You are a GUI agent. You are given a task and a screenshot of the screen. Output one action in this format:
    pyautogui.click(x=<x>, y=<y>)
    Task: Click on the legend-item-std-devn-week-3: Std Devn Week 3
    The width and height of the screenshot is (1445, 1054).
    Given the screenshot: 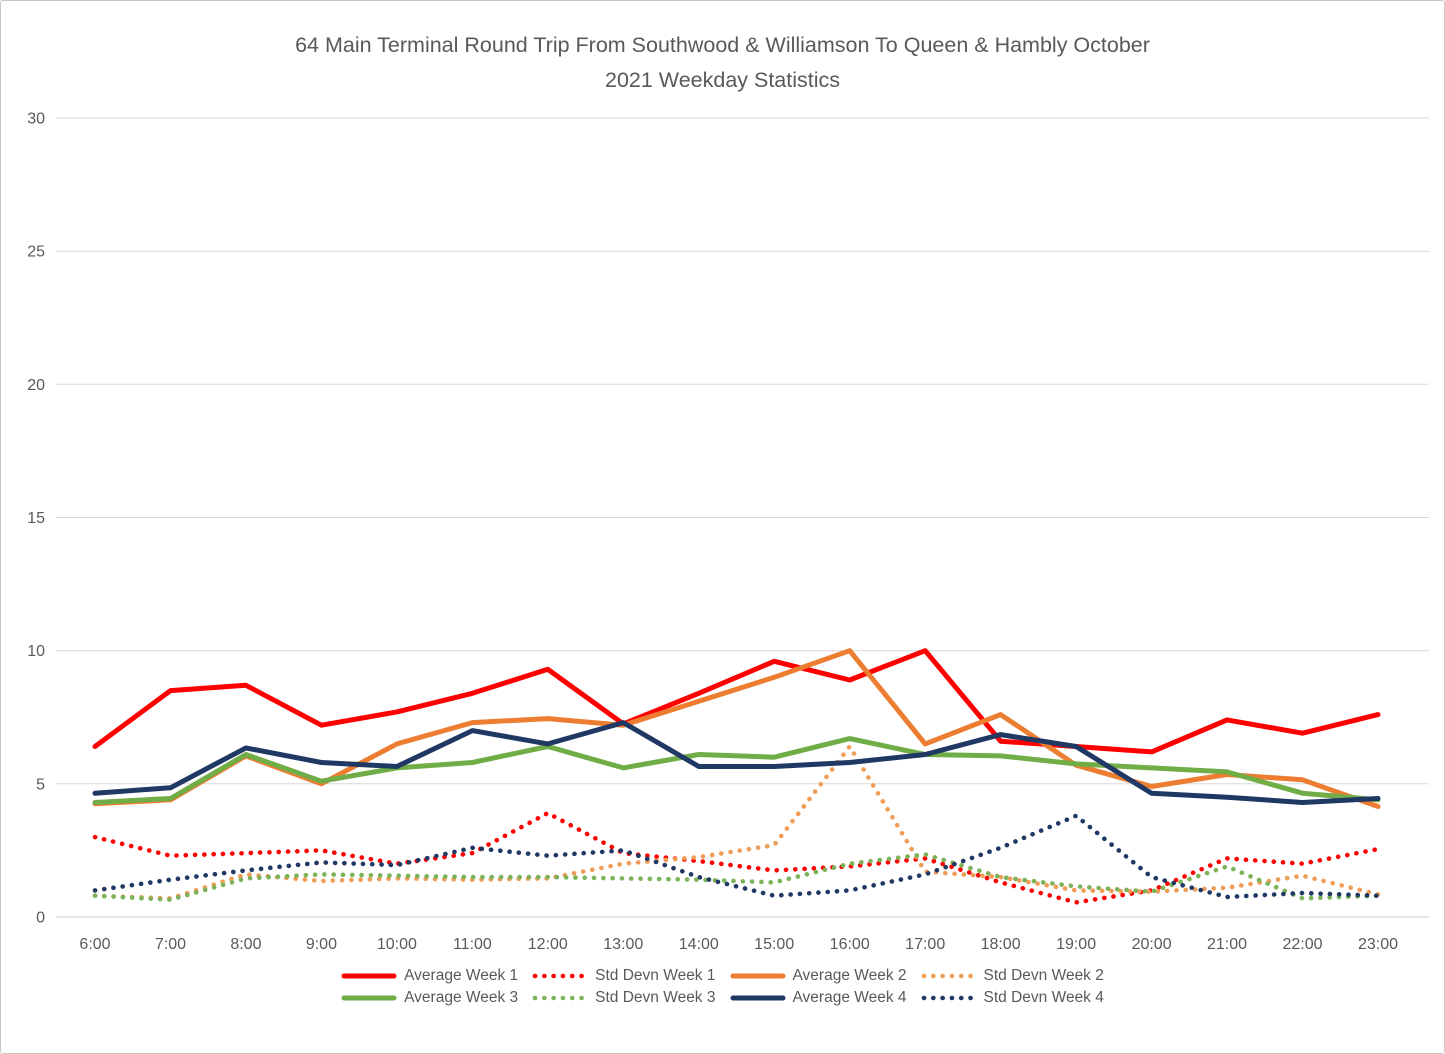 What is the action you would take?
    pyautogui.click(x=624, y=998)
    